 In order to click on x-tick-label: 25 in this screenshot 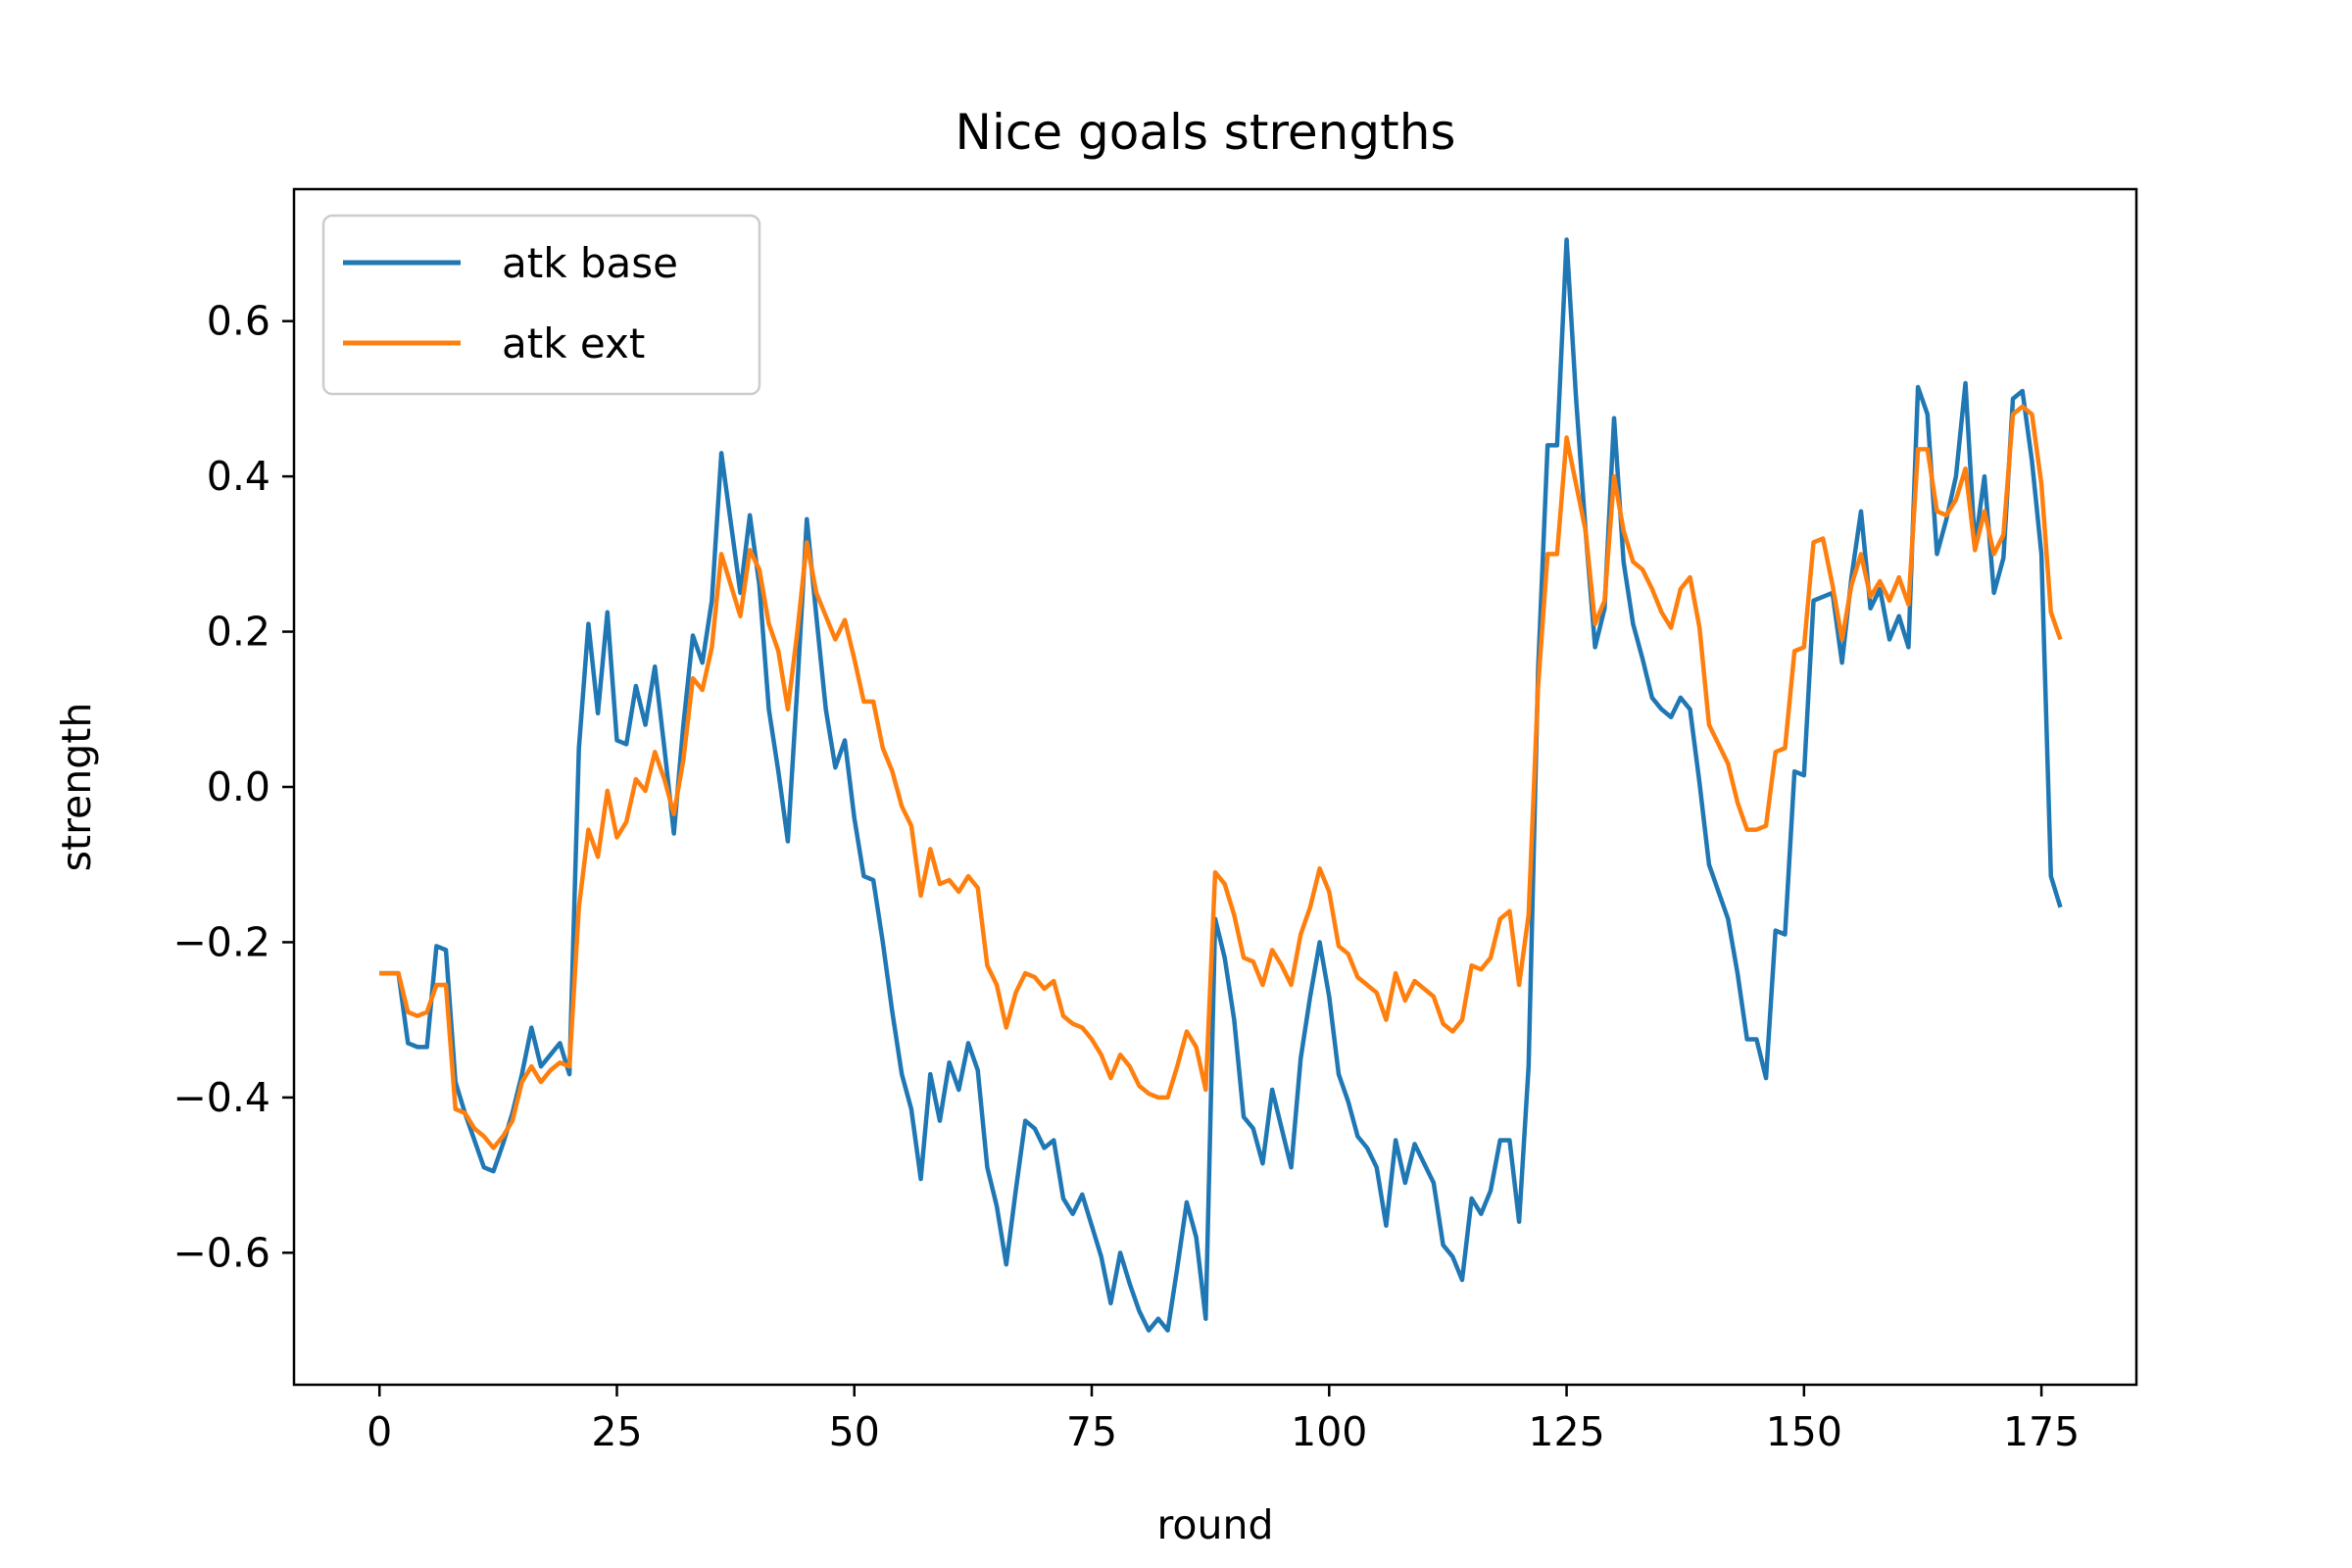, I will do `click(616, 1431)`.